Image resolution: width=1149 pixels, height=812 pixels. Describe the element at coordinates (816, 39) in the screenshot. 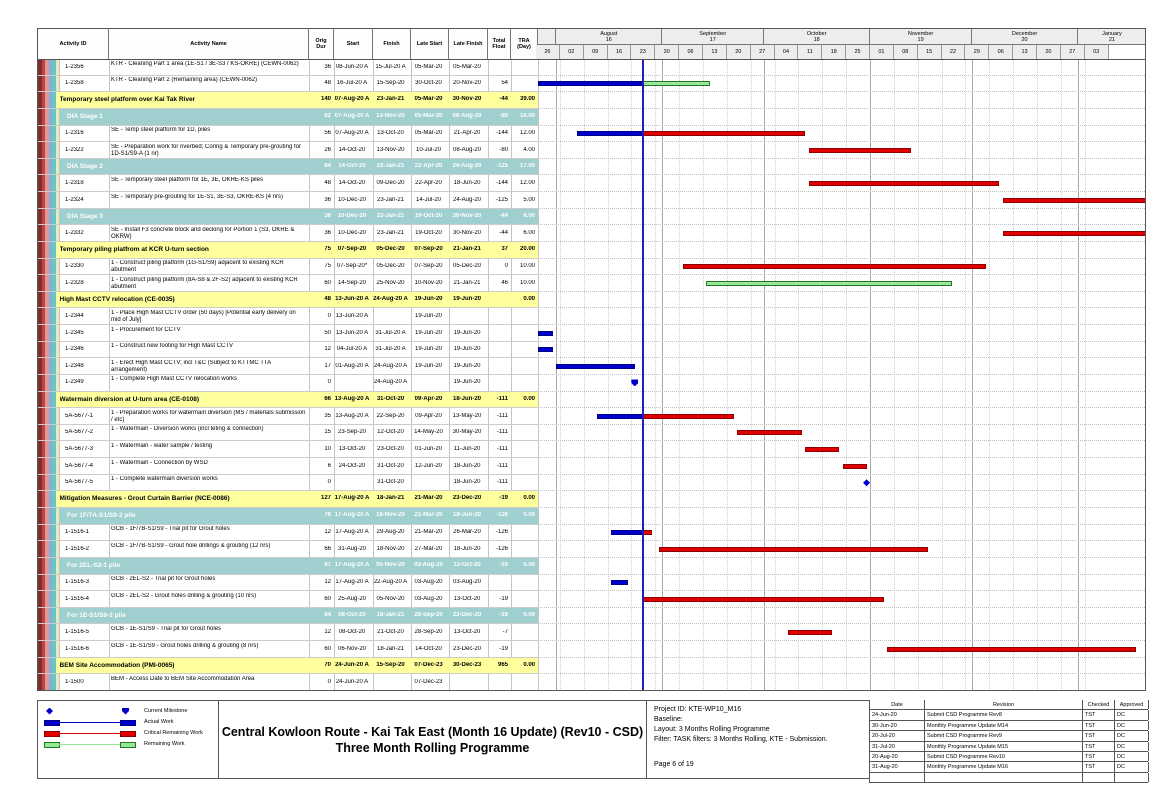

I see `month-number: 18` at that location.